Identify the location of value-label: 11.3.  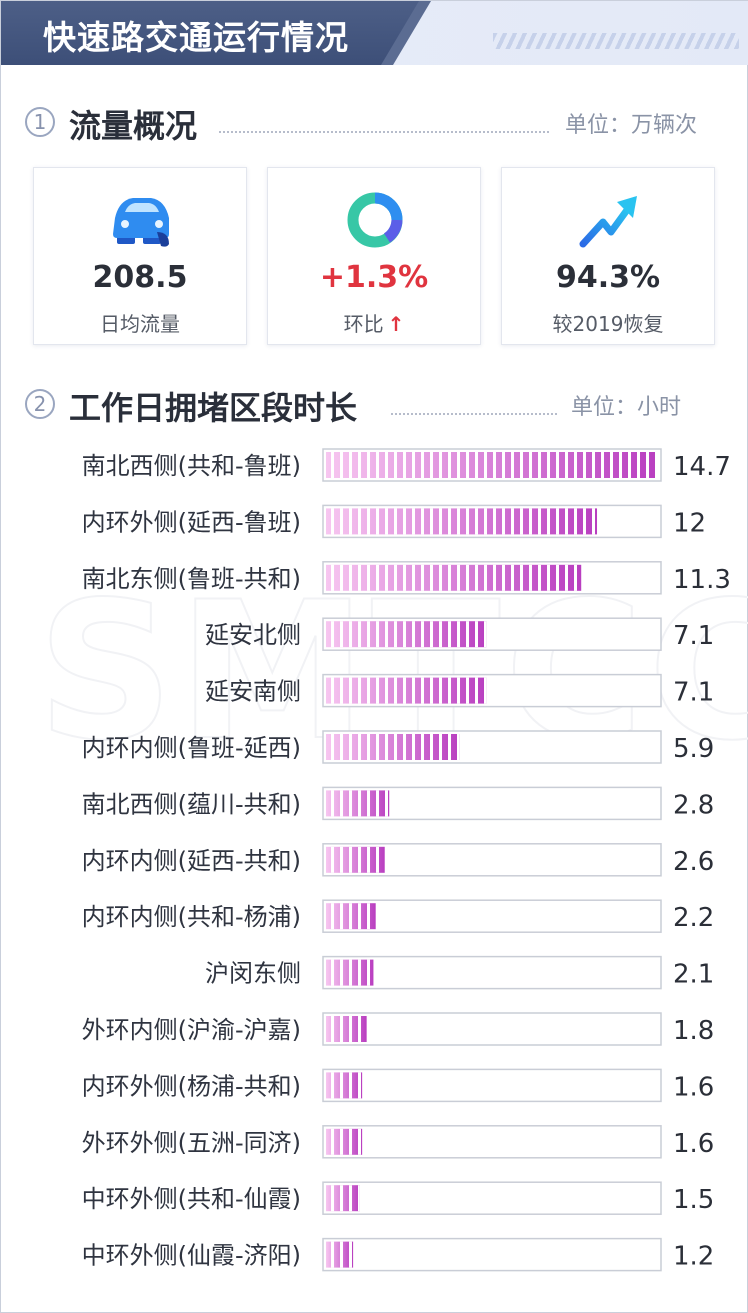
(702, 580).